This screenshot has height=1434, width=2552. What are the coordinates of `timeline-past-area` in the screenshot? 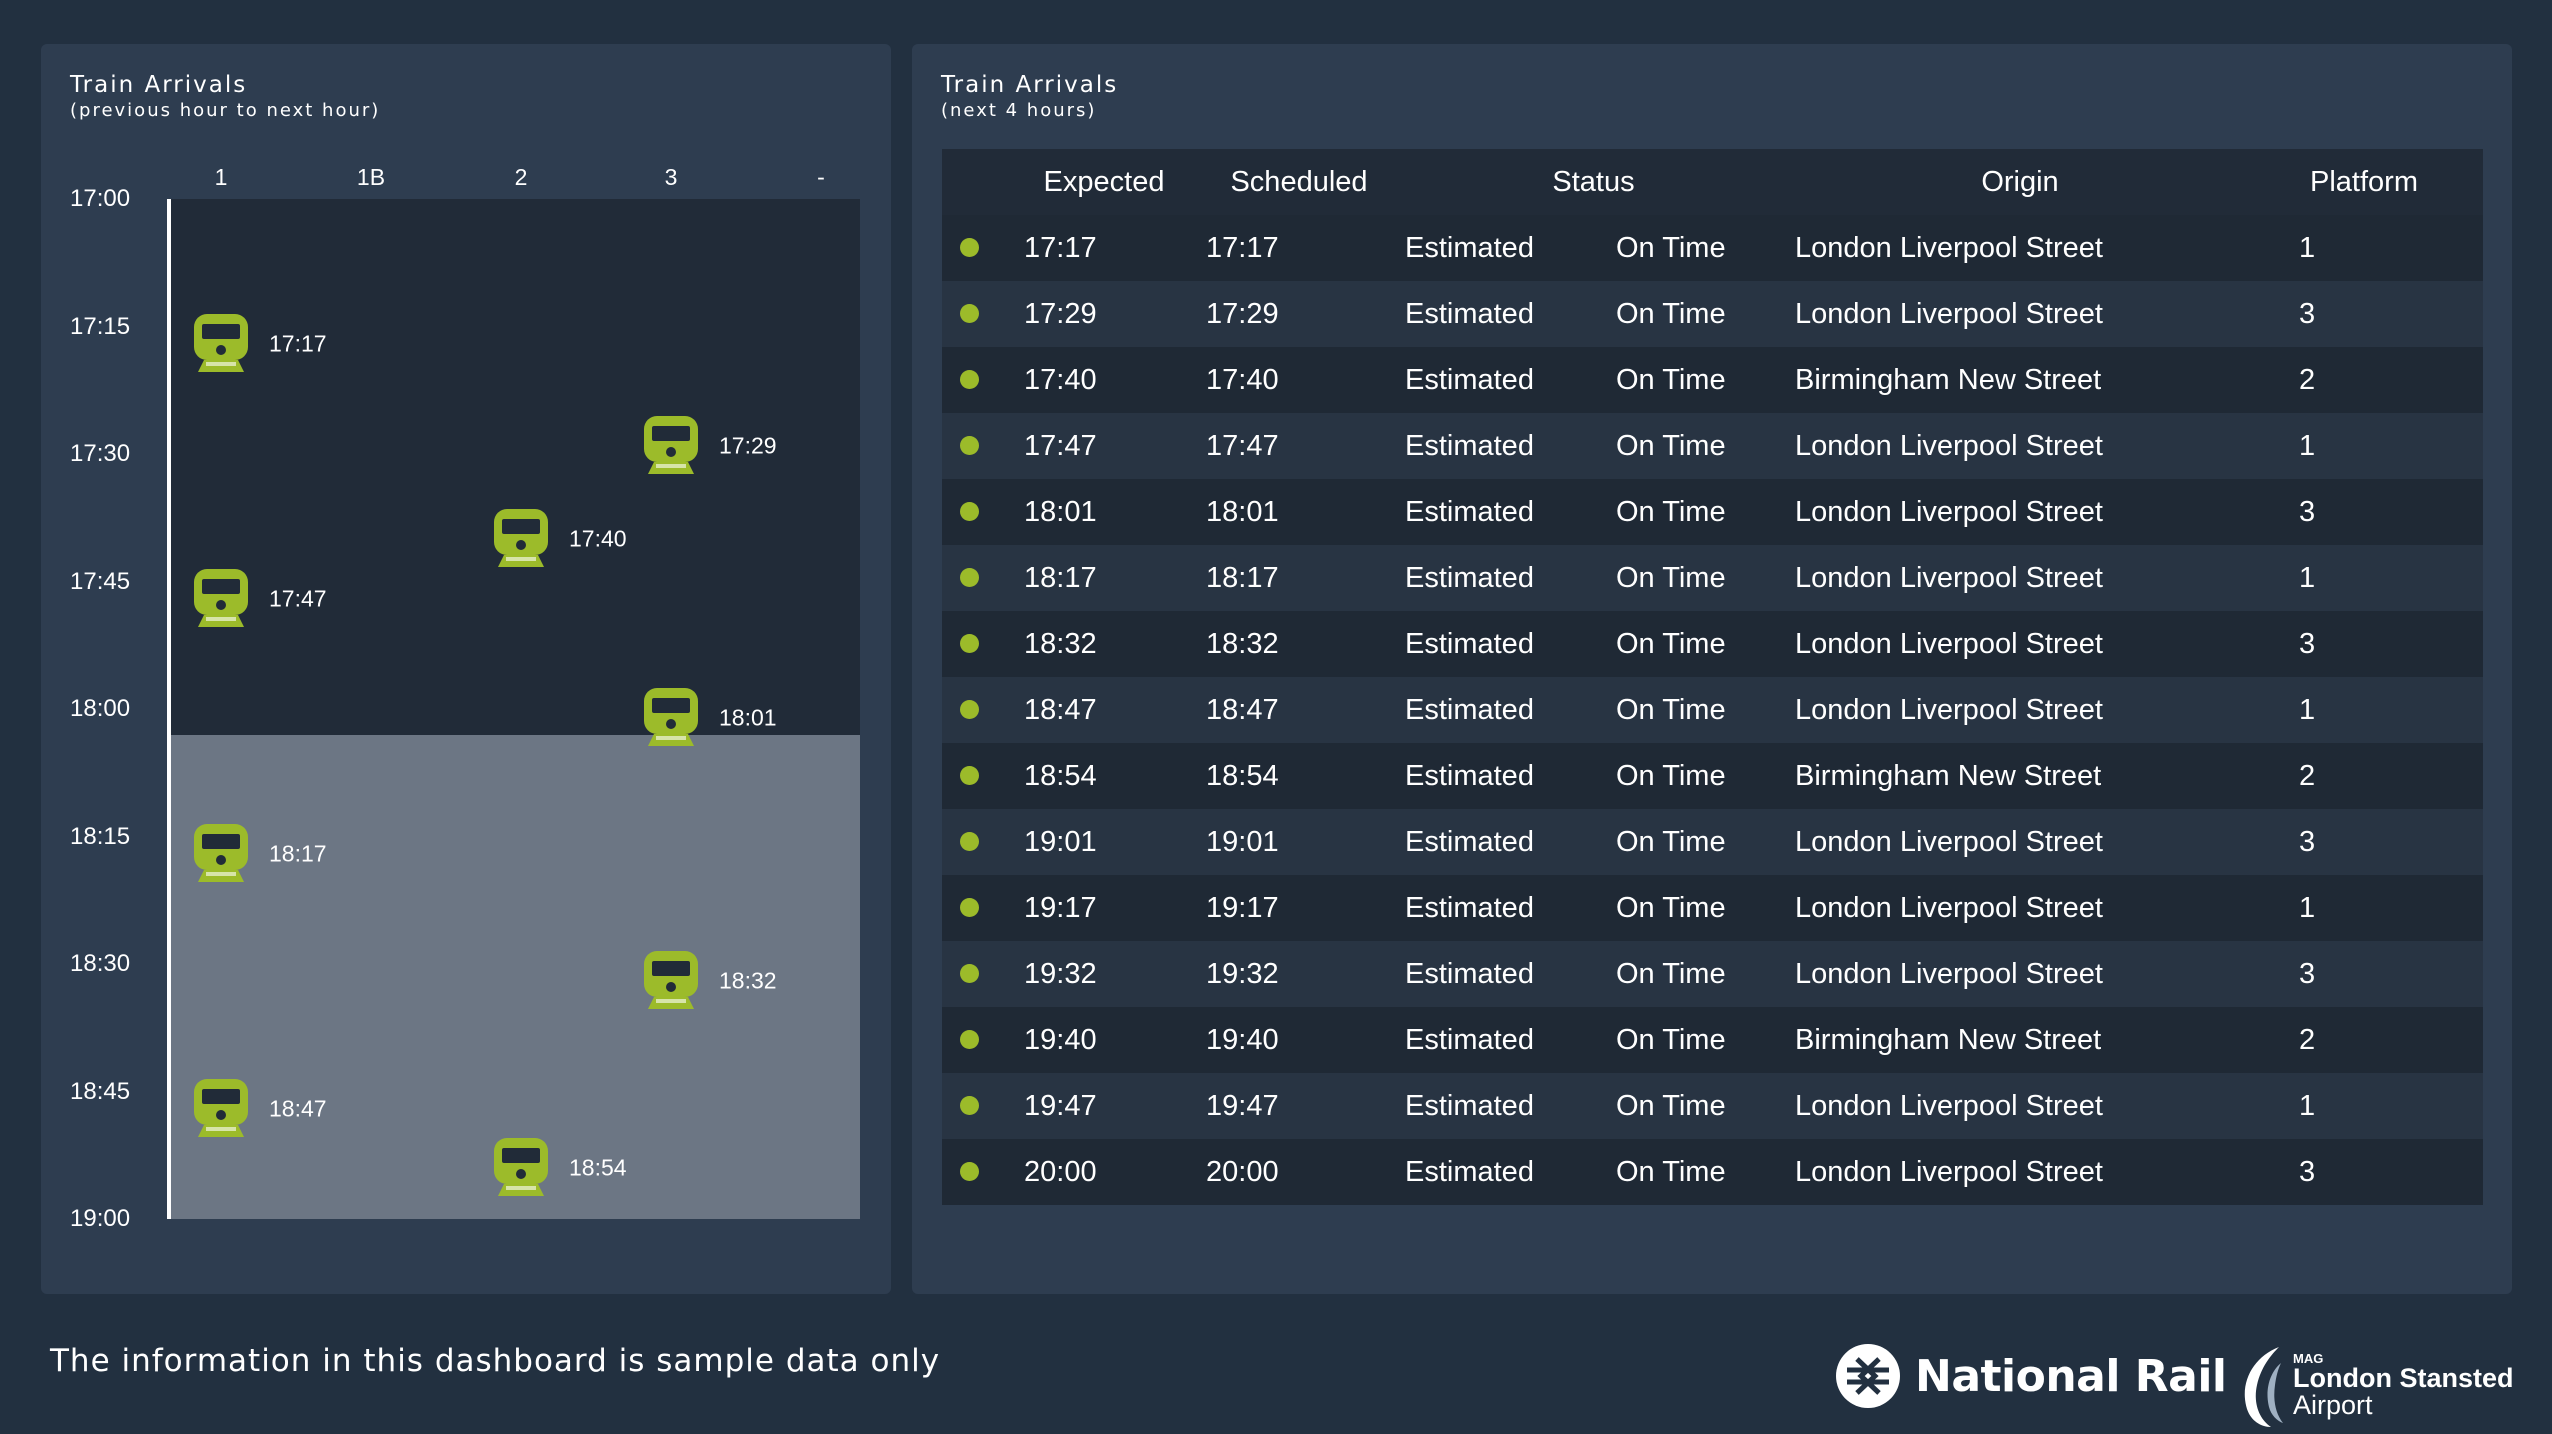 It's located at (515, 467).